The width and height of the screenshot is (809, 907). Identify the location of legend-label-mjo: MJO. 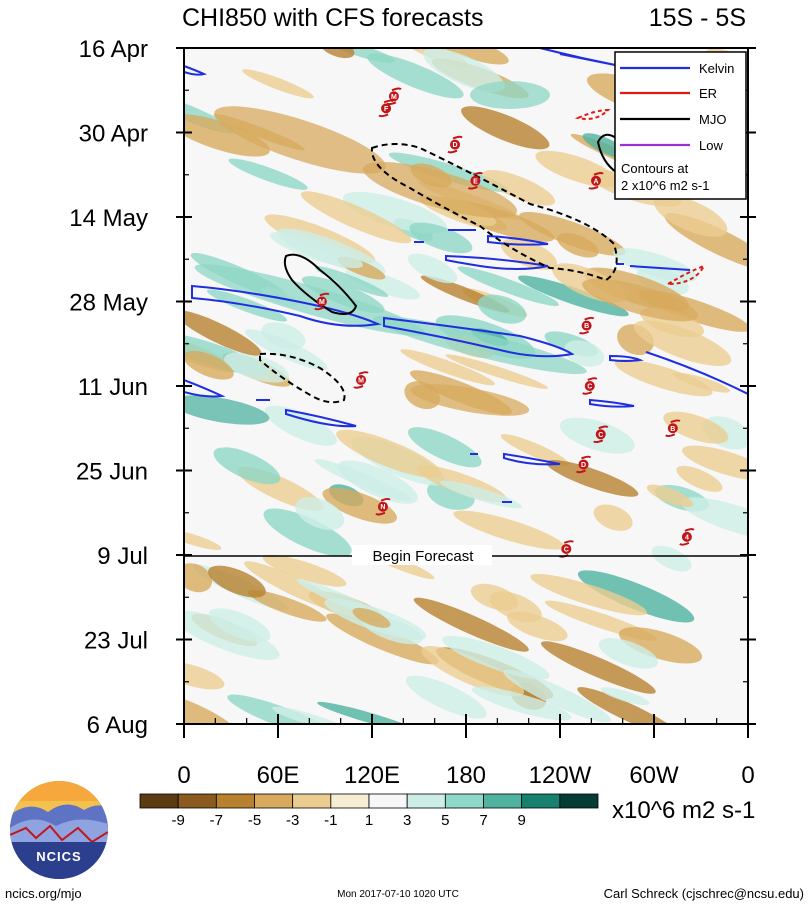
(712, 119).